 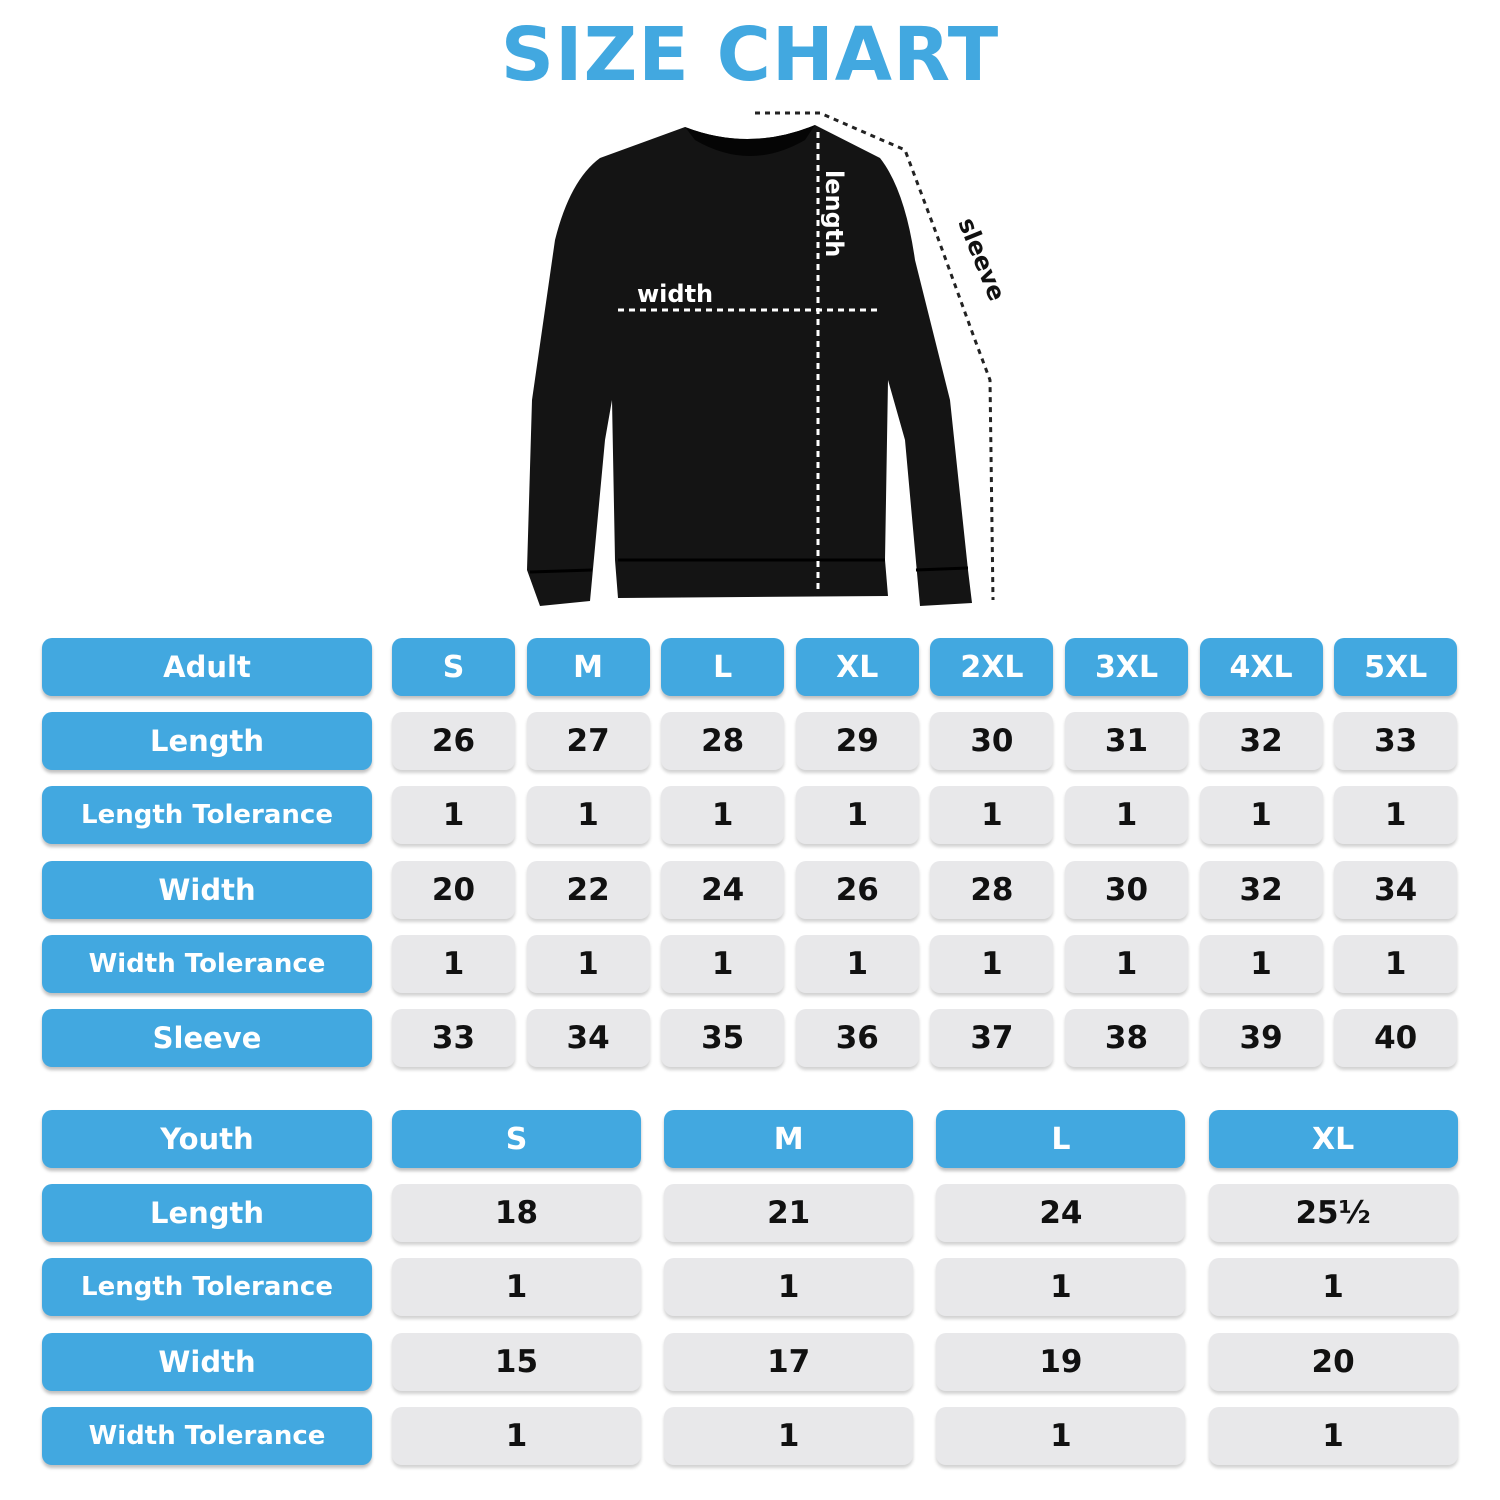 I want to click on table-cell: 18, so click(x=516, y=1213).